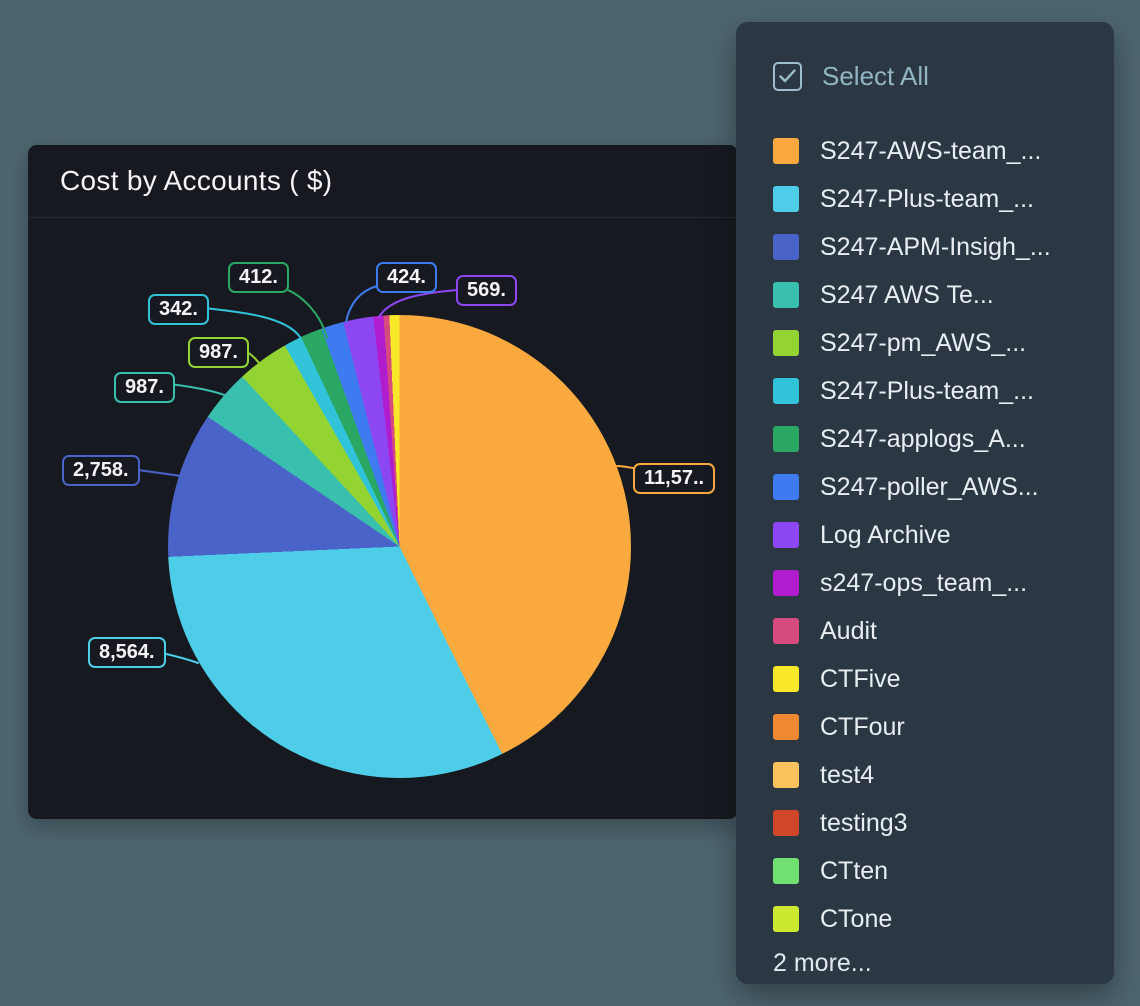  Describe the element at coordinates (862, 726) in the screenshot. I see `legend-item-label: CTFour` at that location.